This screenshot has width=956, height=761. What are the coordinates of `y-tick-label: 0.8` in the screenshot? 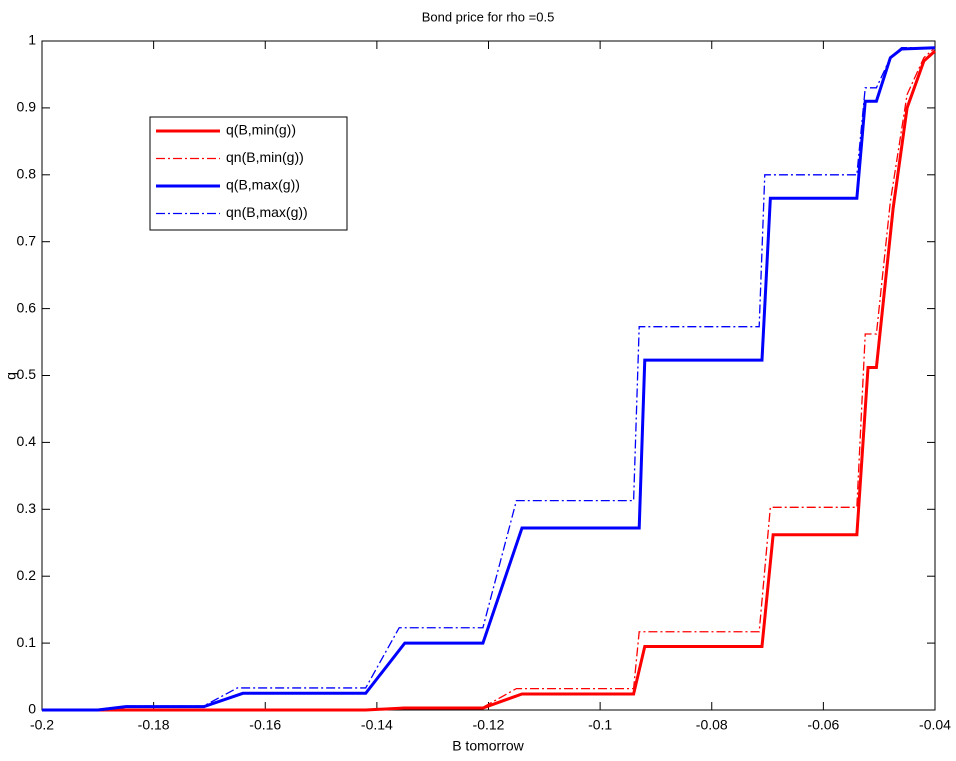 It's located at (27, 174).